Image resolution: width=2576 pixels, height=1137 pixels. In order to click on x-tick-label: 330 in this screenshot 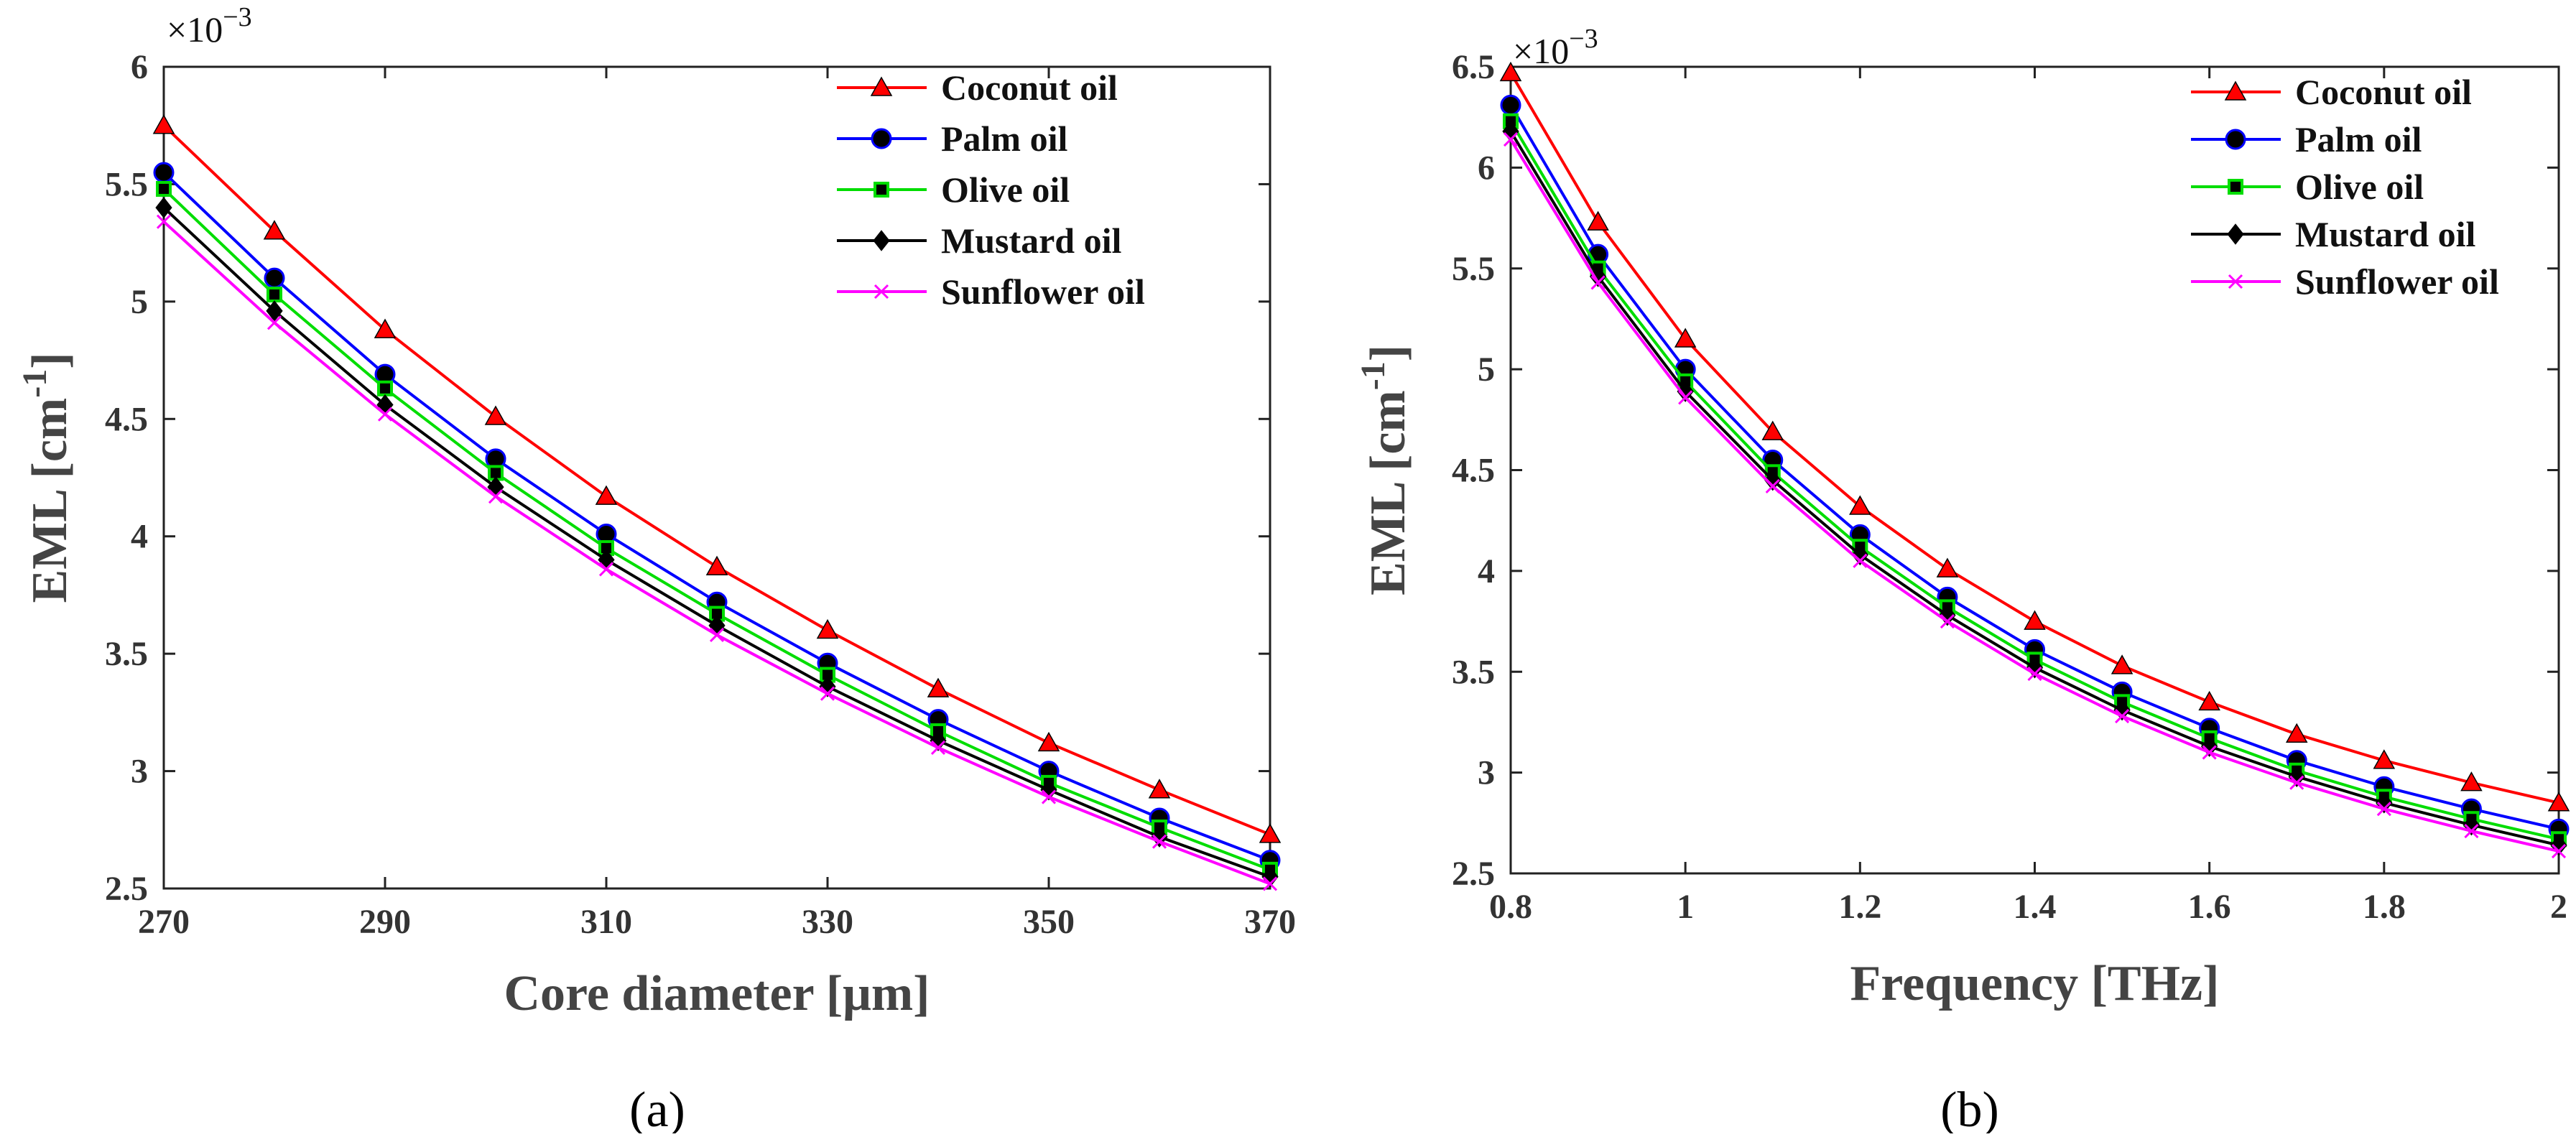, I will do `click(827, 922)`.